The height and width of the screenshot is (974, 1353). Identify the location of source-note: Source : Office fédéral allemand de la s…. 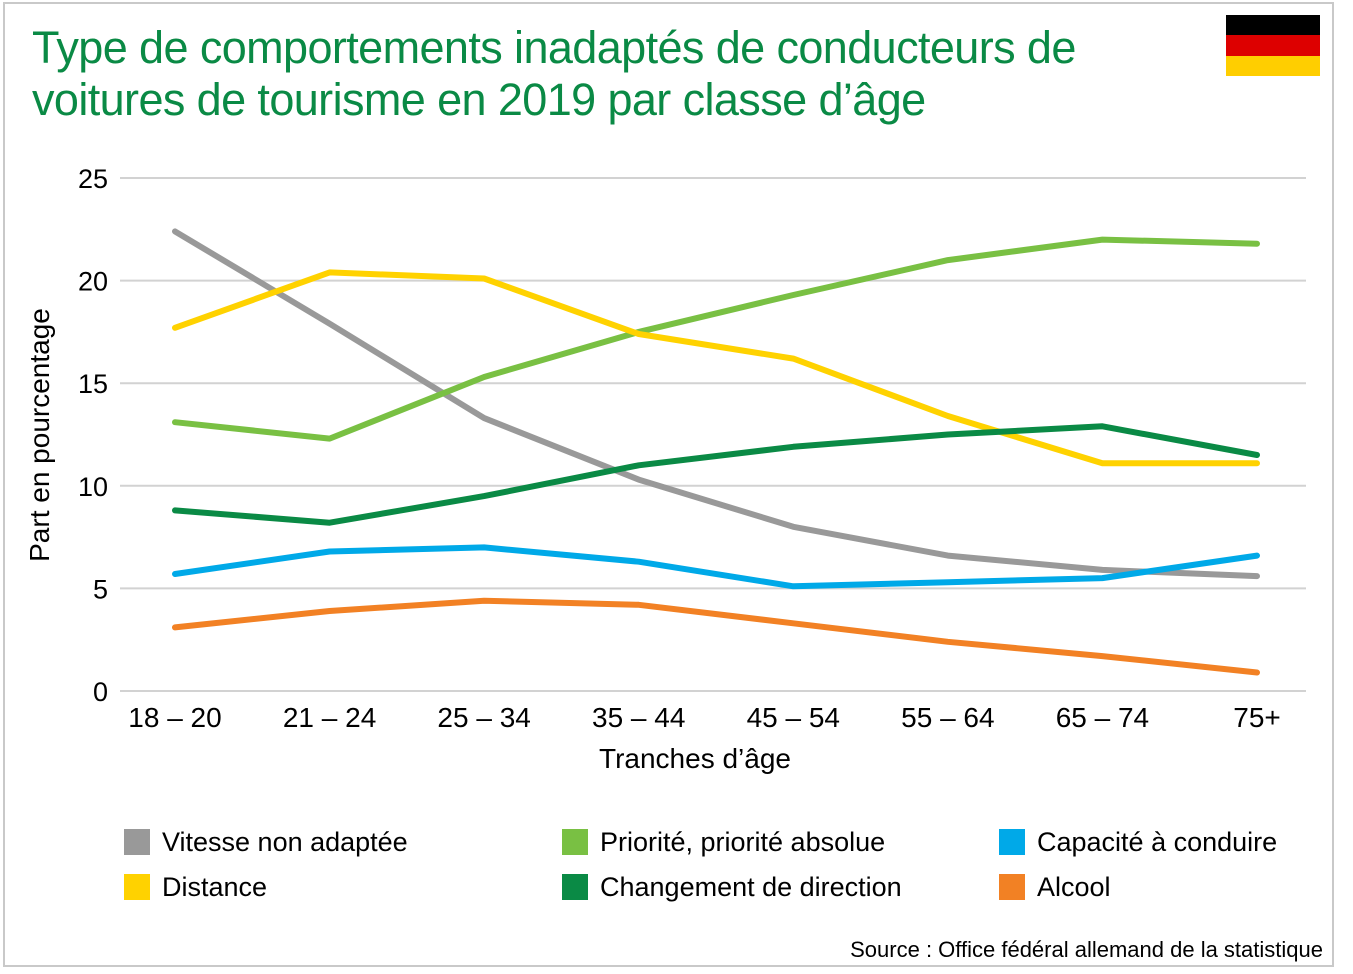
(1086, 949).